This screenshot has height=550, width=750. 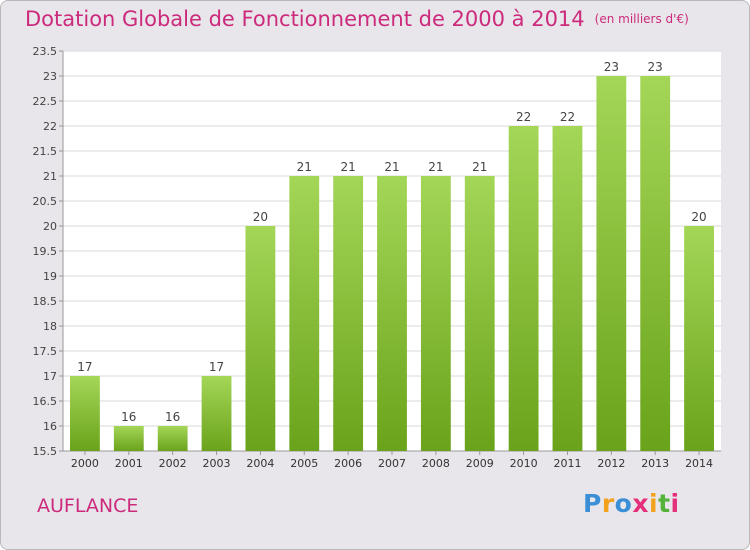 I want to click on x-tick-label: 2013, so click(x=655, y=463).